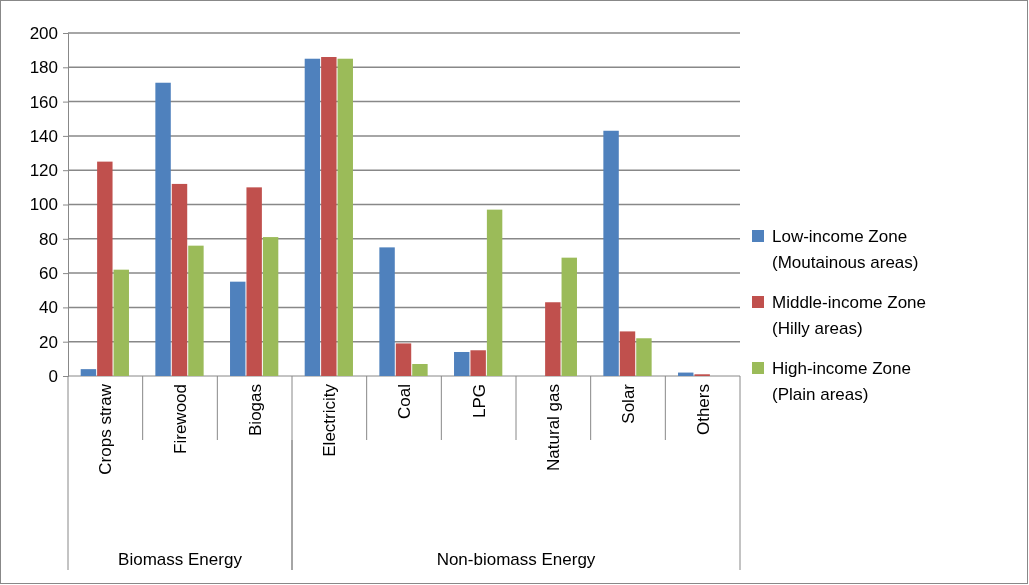  I want to click on legend-label: High-income Zone (Plain areas), so click(841, 381).